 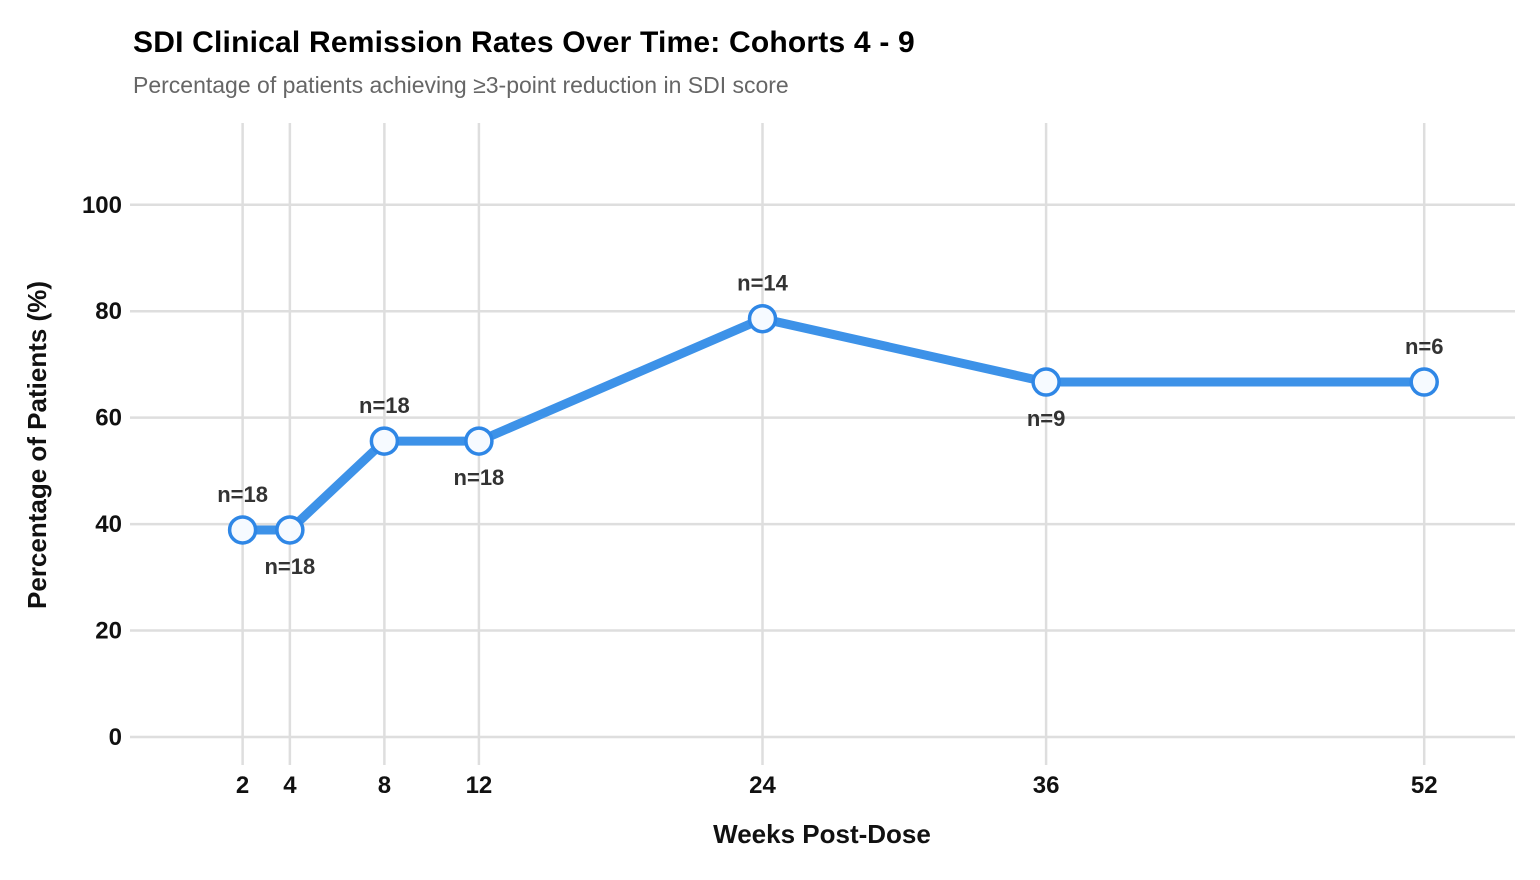 I want to click on x-tick-label: 8, so click(x=384, y=785).